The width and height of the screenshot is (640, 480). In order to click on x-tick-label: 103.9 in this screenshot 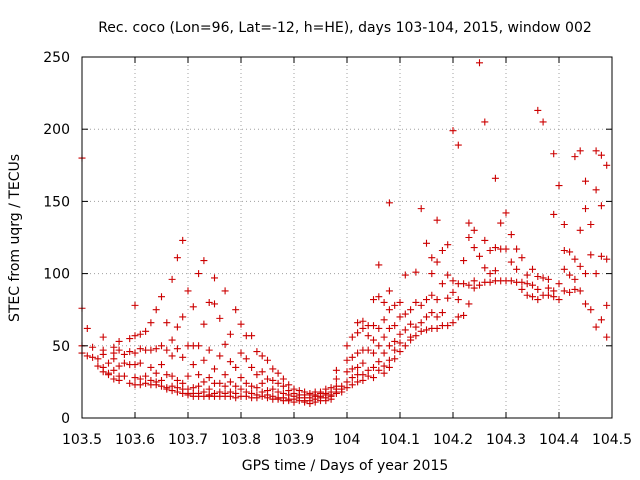, I will do `click(294, 440)`.